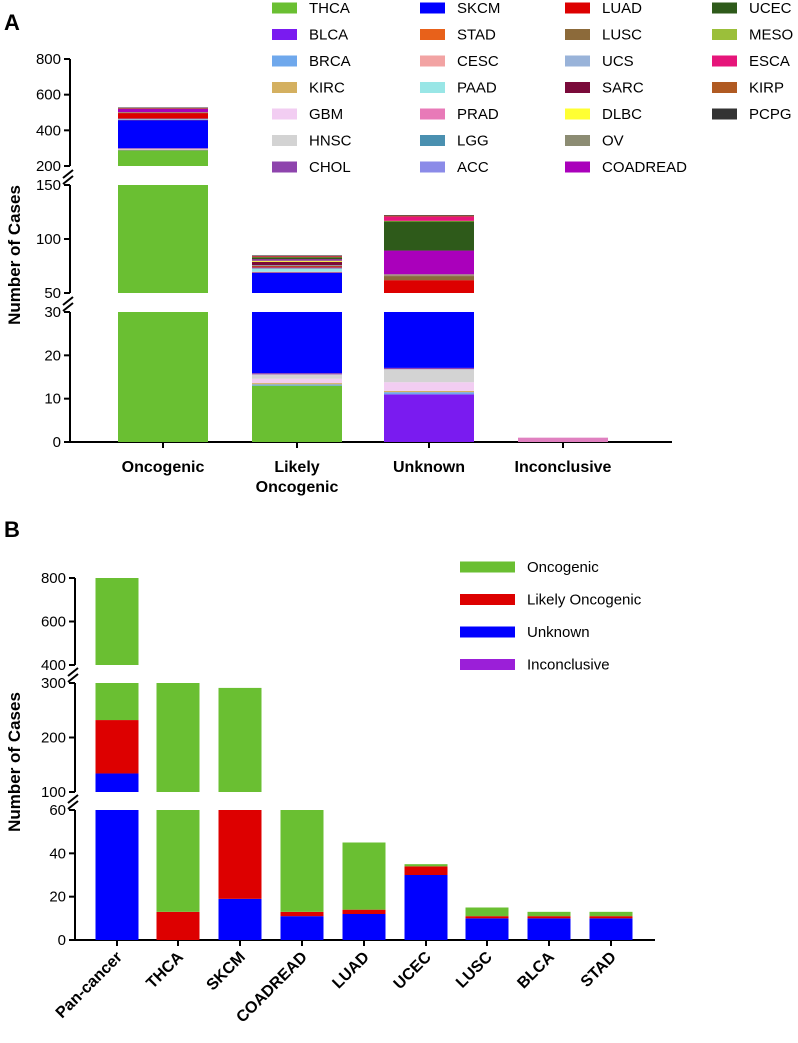  What do you see at coordinates (568, 665) in the screenshot?
I see `legend-label-inconclusive: Inconclusive` at bounding box center [568, 665].